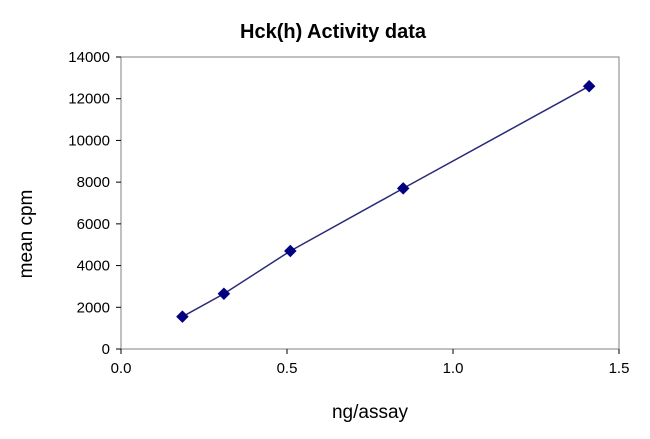  I want to click on y-tick-label: 14000, so click(89, 57).